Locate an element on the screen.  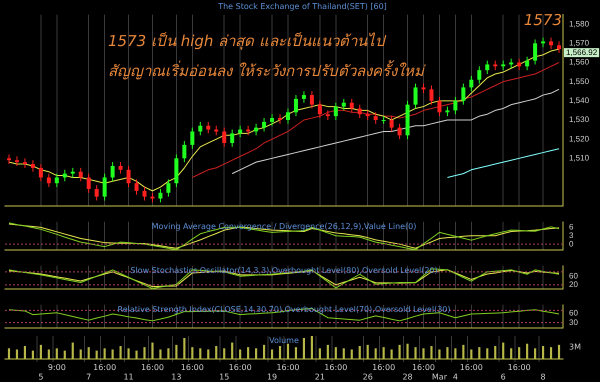
x-tick-label: 28 is located at coordinates (407, 377).